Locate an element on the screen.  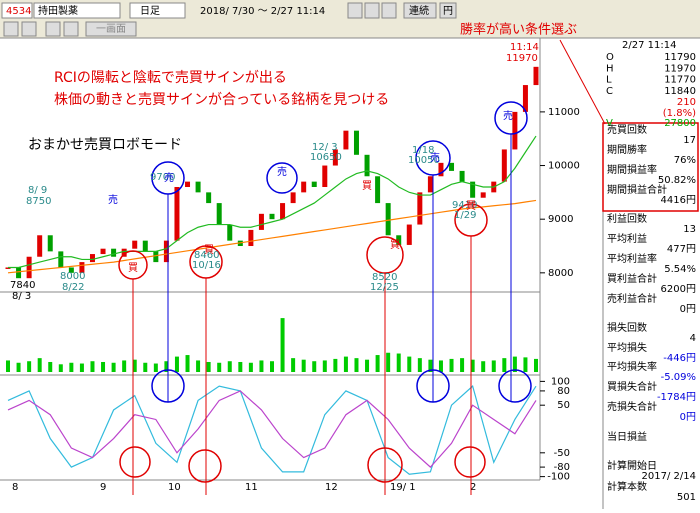
code: 4534 is located at coordinates (18, 11).